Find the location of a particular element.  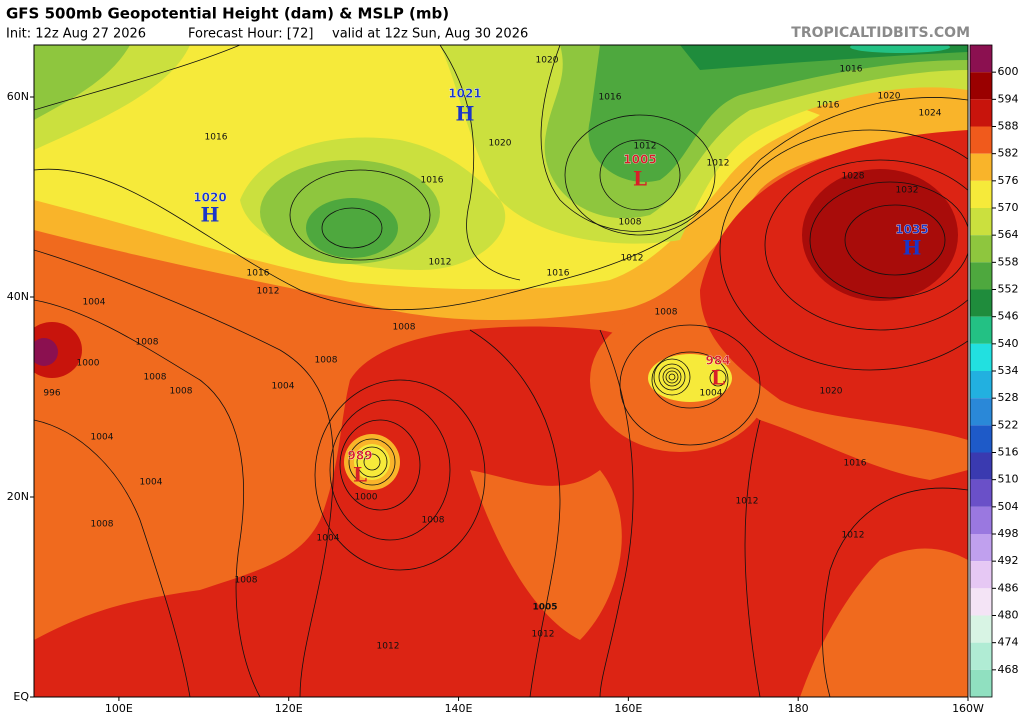

isobar-label: 1005 is located at coordinates (544, 608).